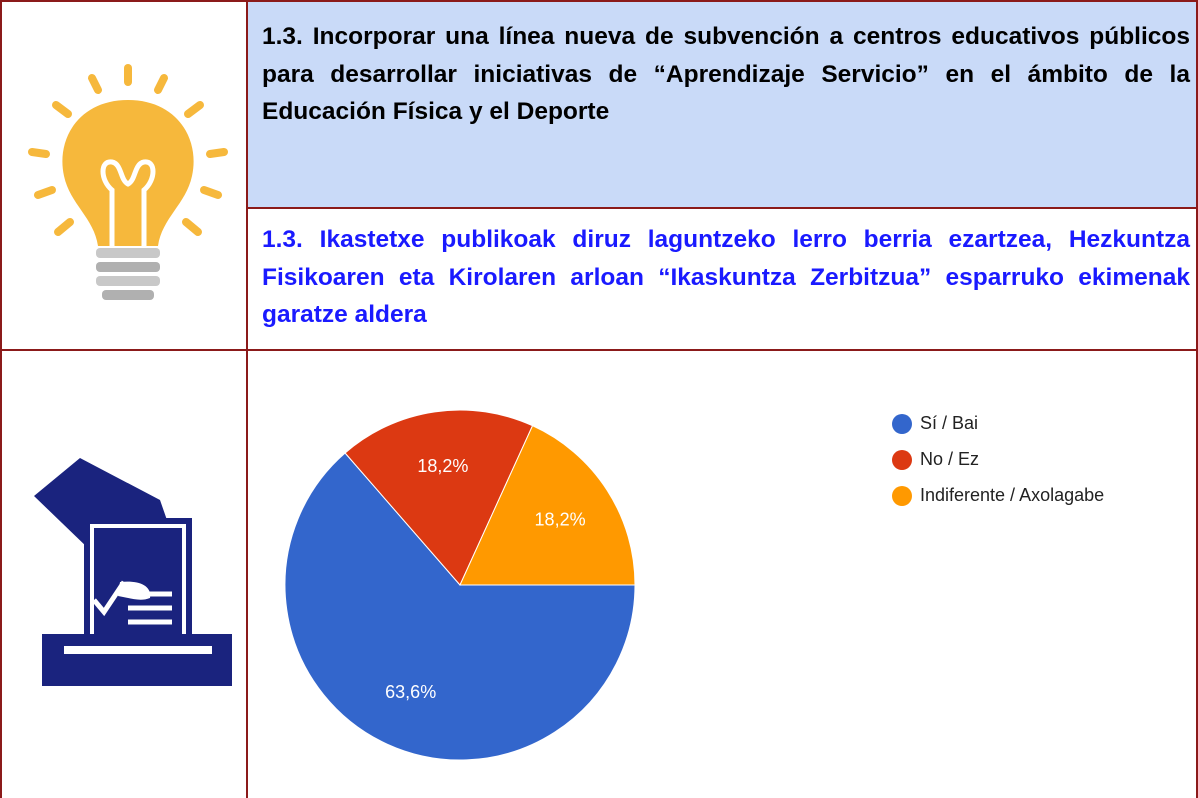 Image resolution: width=1198 pixels, height=798 pixels. Describe the element at coordinates (128, 182) in the screenshot. I see `lightbulb-icon` at that location.